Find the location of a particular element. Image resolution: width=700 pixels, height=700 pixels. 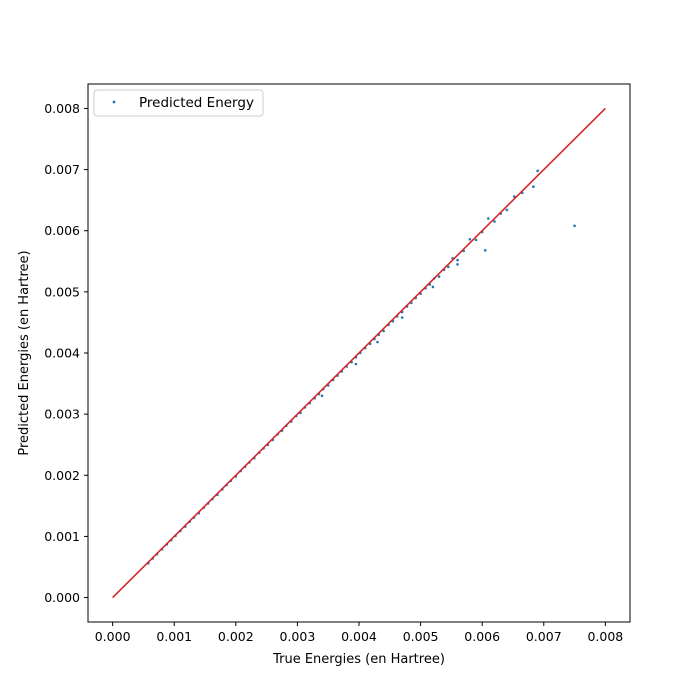

x-tick-label: 0.007 is located at coordinates (544, 636).